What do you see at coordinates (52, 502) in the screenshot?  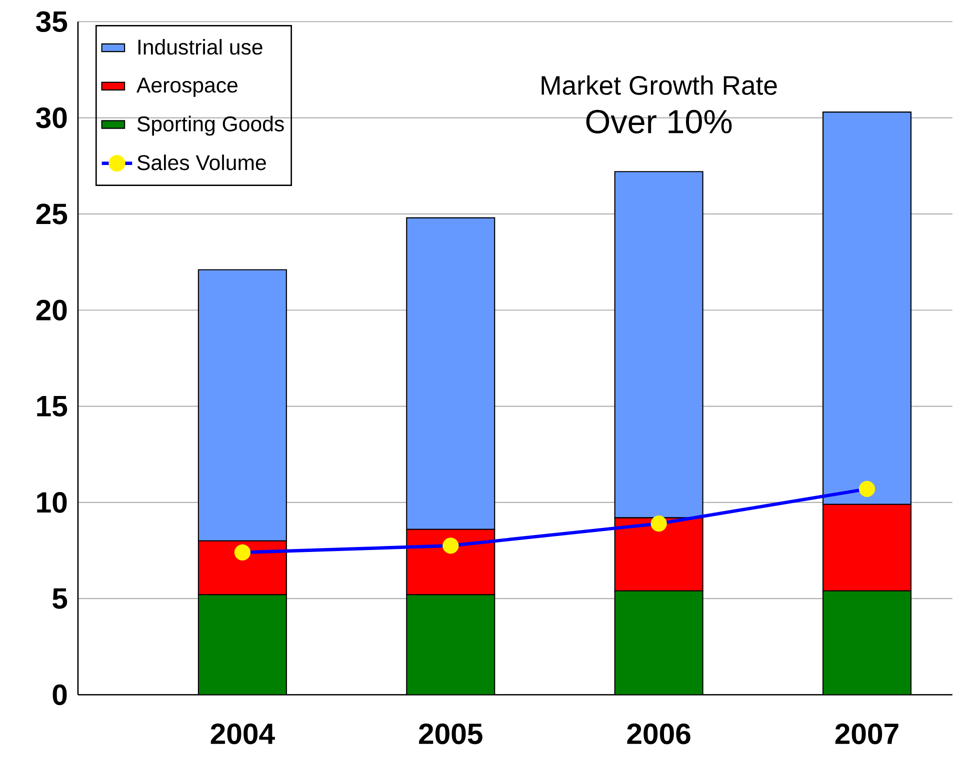 I see `y-tick-label: 10` at bounding box center [52, 502].